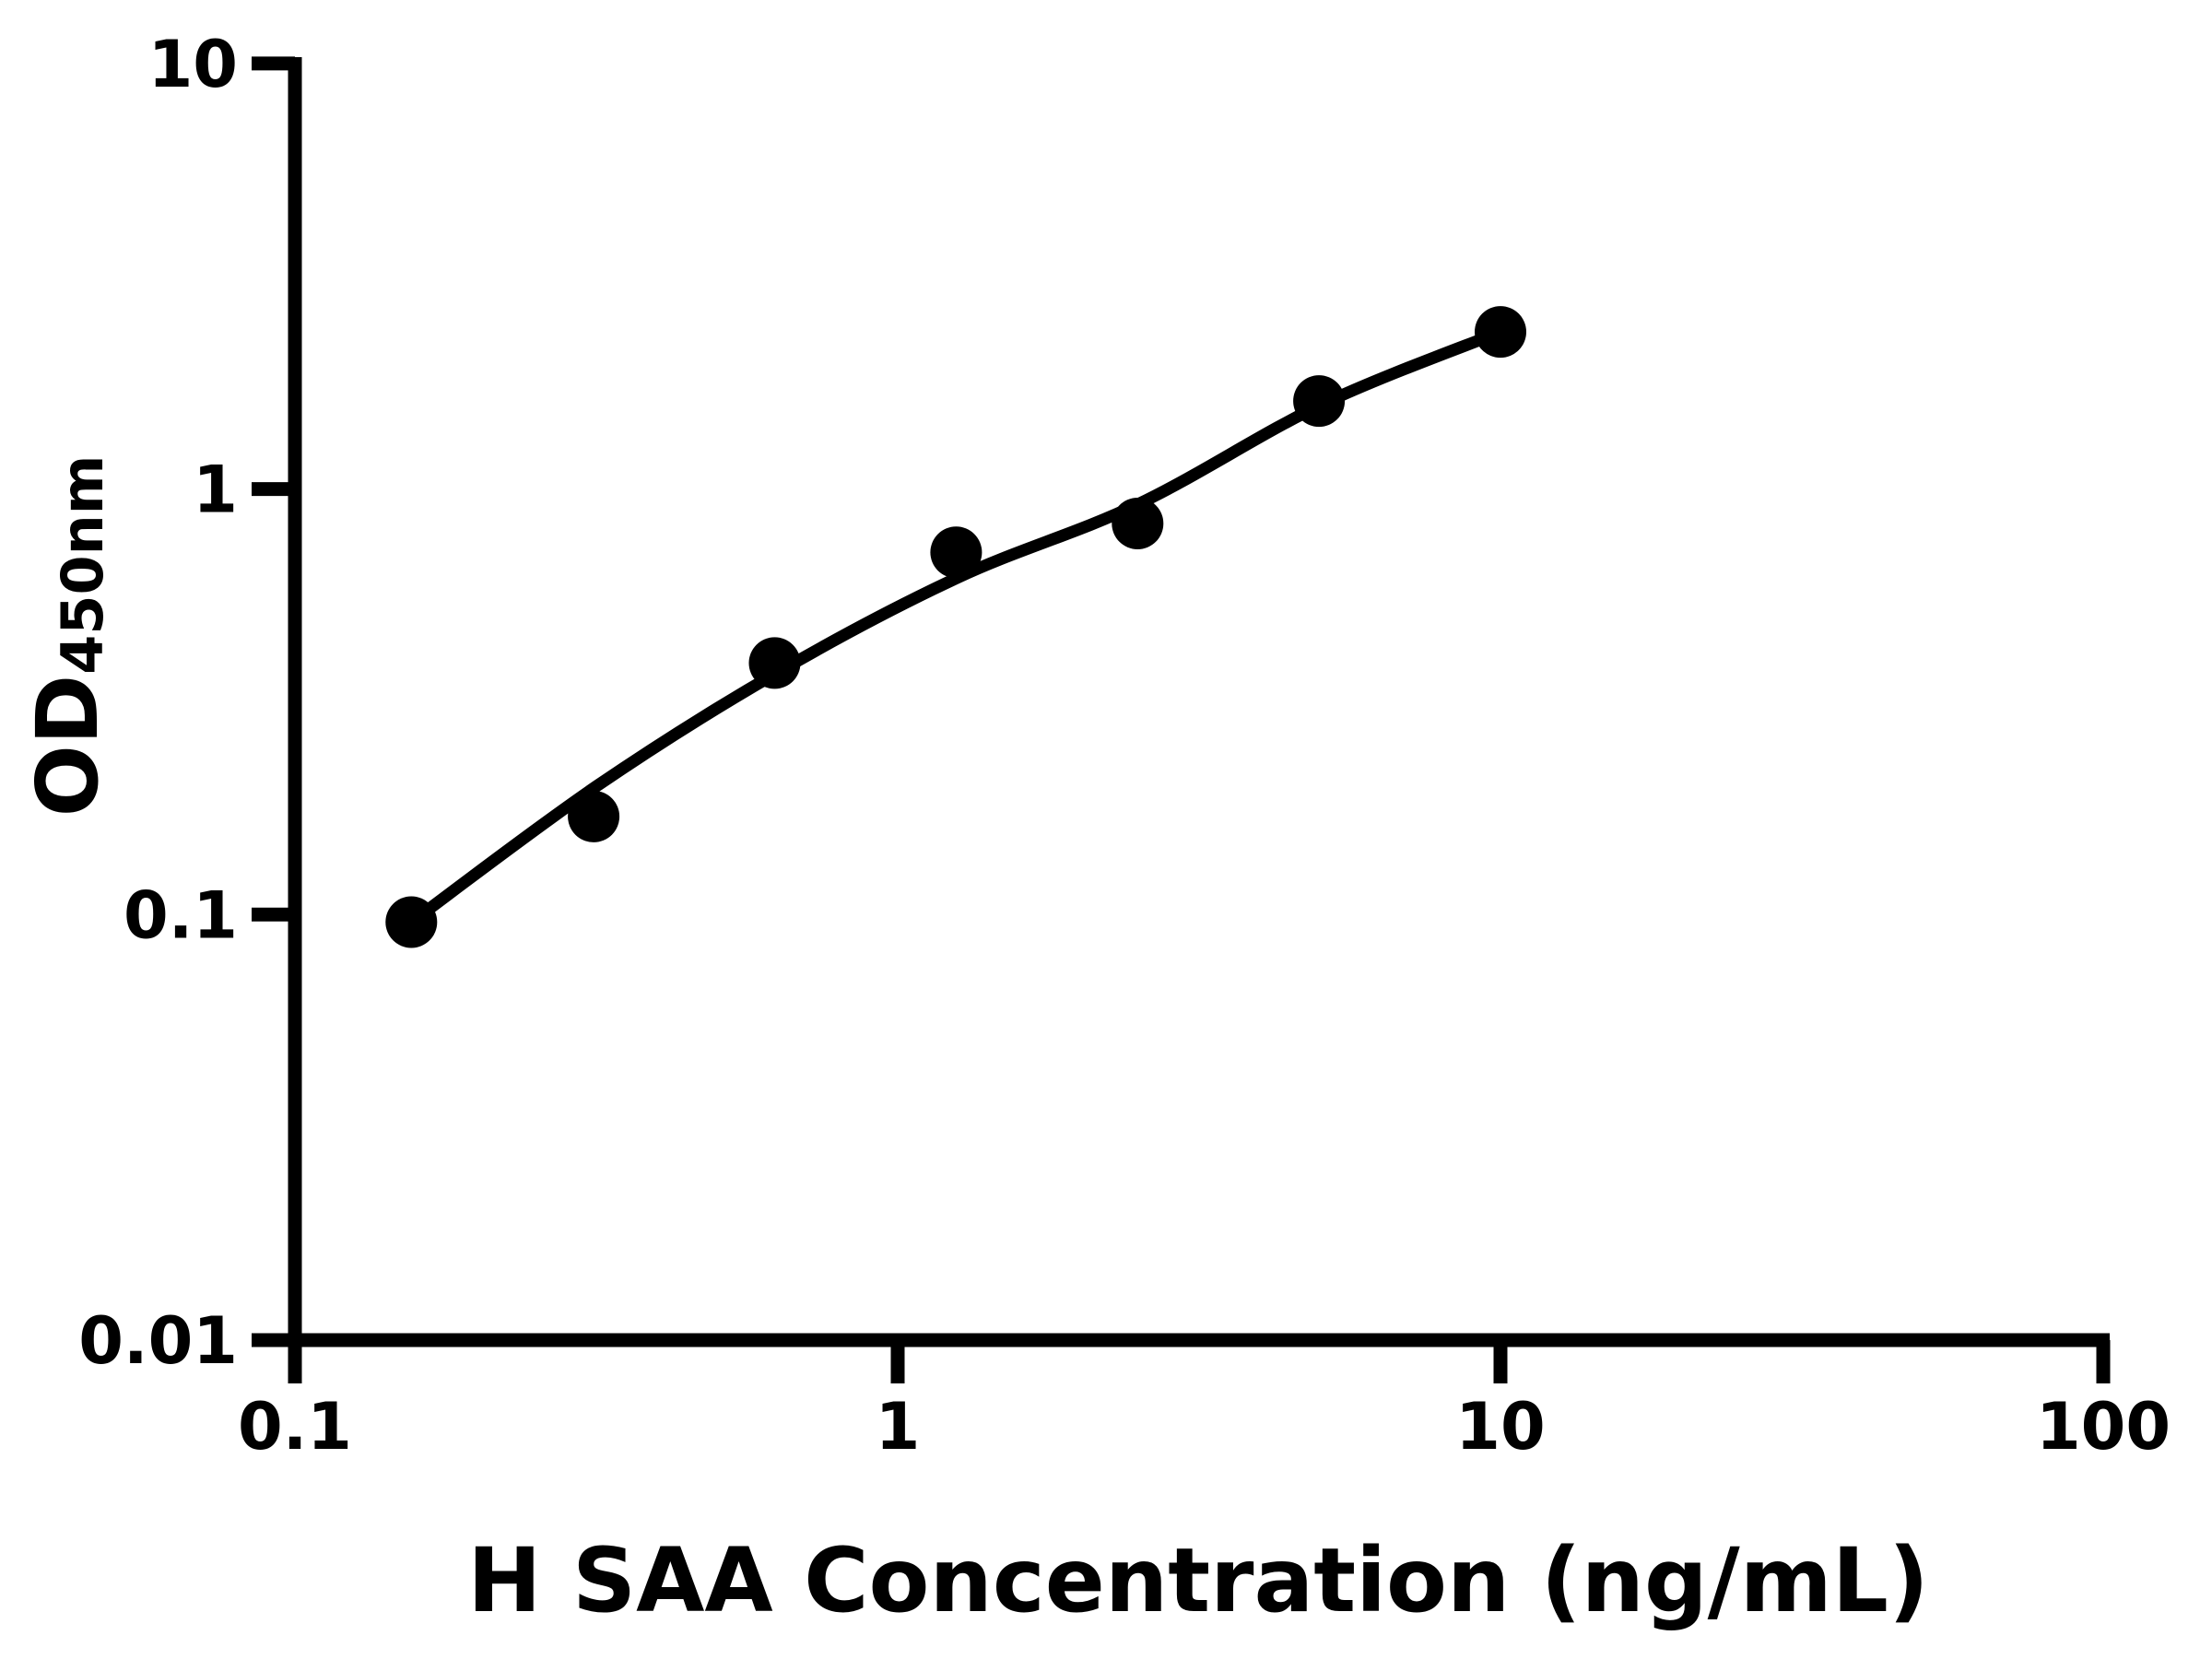  I want to click on y-tick-label: 0.01, so click(158, 1341).